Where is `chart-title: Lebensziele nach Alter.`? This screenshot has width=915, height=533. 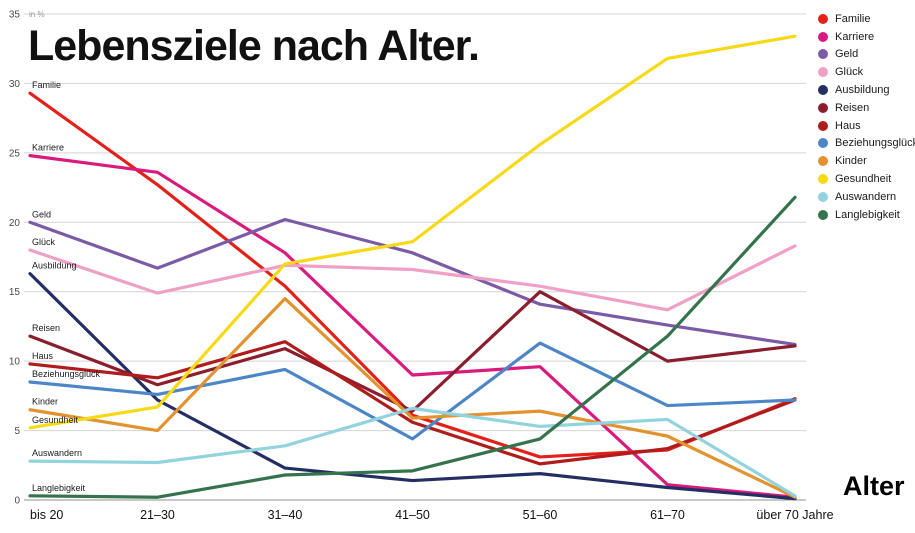 chart-title: Lebensziele nach Alter. is located at coordinates (254, 46).